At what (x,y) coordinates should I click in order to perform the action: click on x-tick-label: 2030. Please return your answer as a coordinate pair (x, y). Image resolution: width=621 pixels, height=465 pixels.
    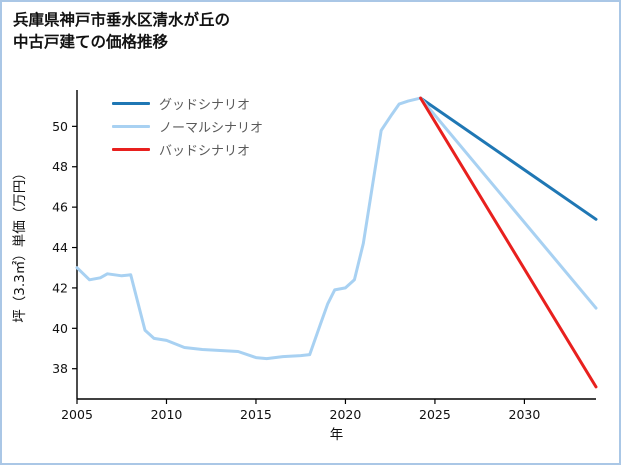
    Looking at the image, I should click on (525, 414).